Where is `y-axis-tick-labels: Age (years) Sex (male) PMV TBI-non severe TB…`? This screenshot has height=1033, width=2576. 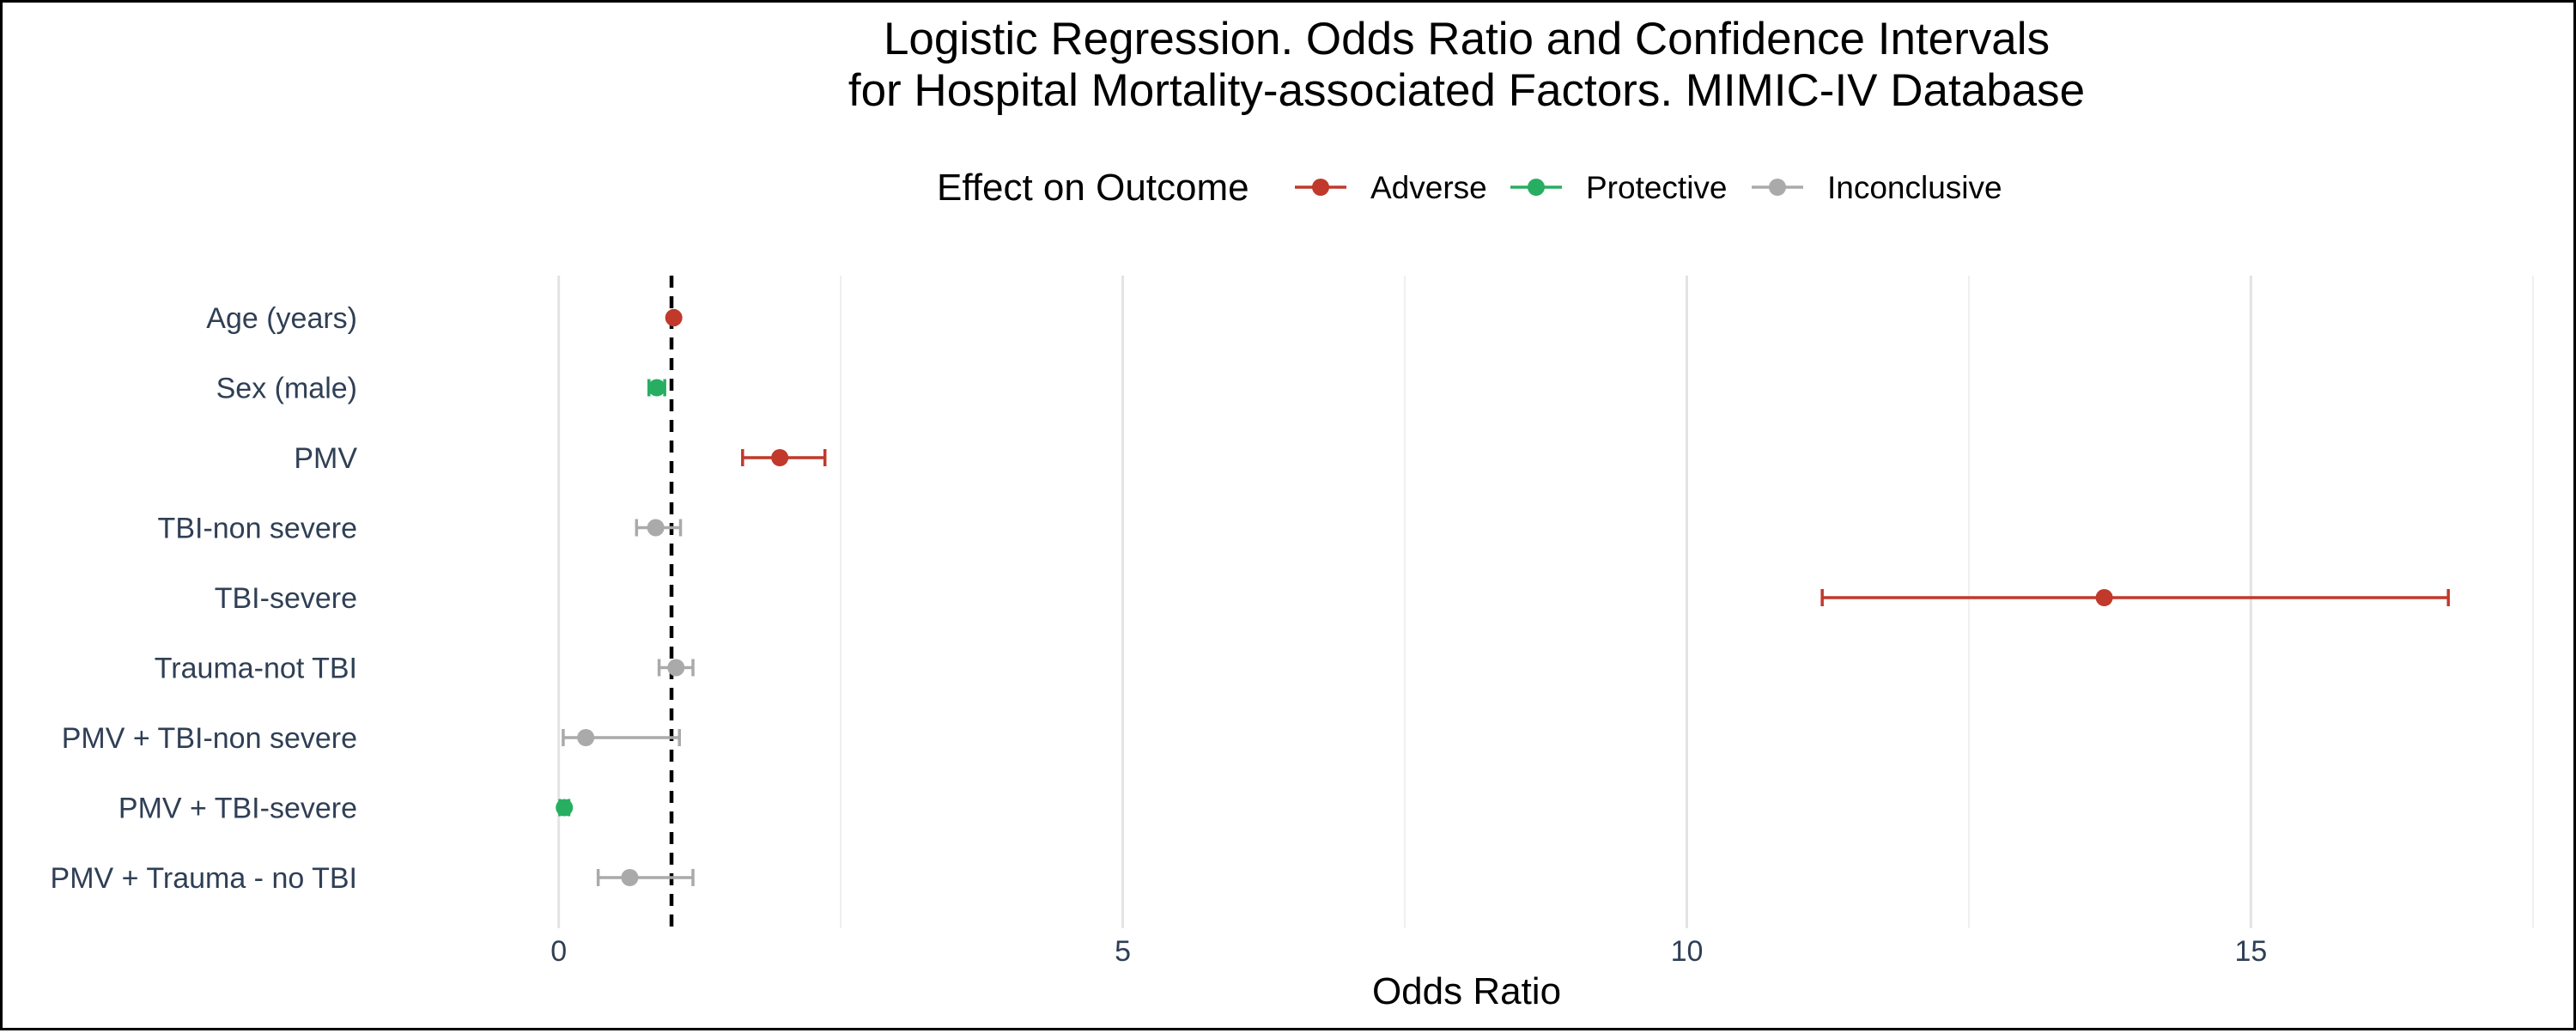
y-axis-tick-labels: Age (years) Sex (male) PMV TBI-non severe TB… is located at coordinates (204, 598).